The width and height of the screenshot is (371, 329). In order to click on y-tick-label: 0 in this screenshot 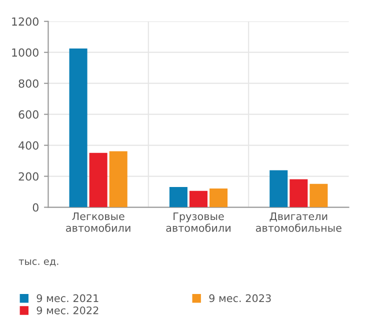, I will do `click(35, 207)`.